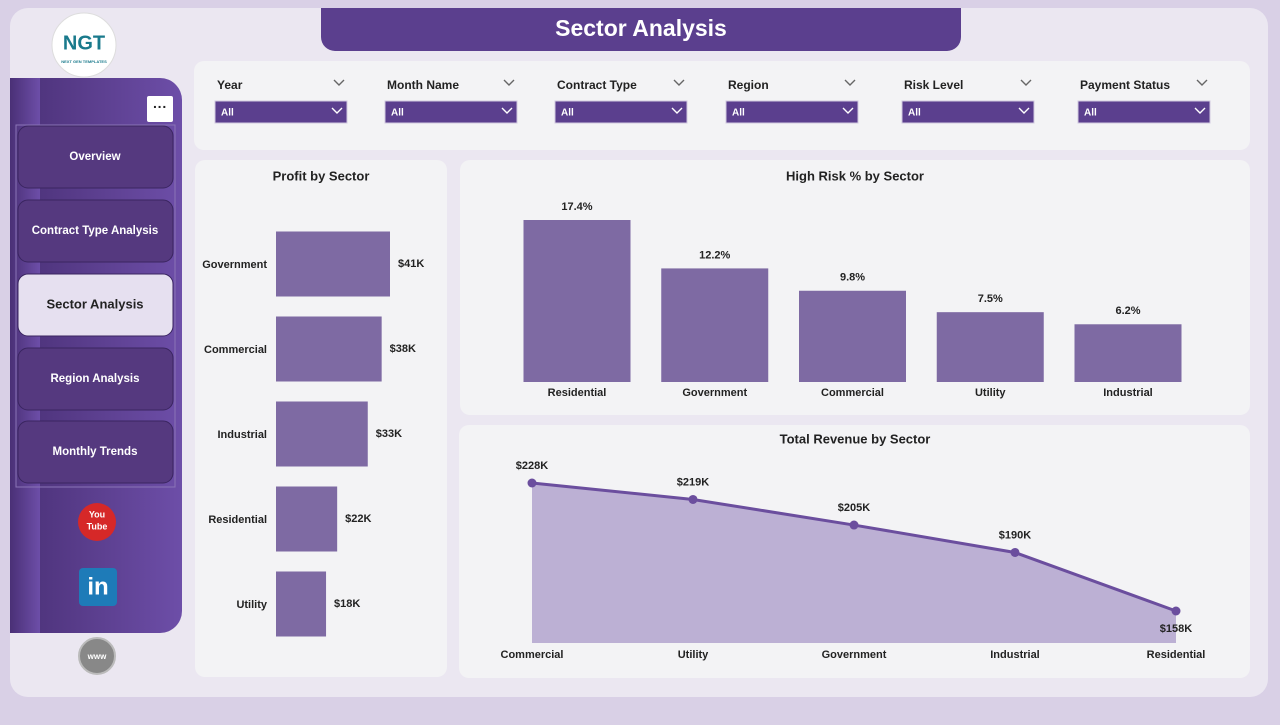 The width and height of the screenshot is (1280, 725). Describe the element at coordinates (321, 175) in the screenshot. I see `chart-title: Profit by Sector` at that location.